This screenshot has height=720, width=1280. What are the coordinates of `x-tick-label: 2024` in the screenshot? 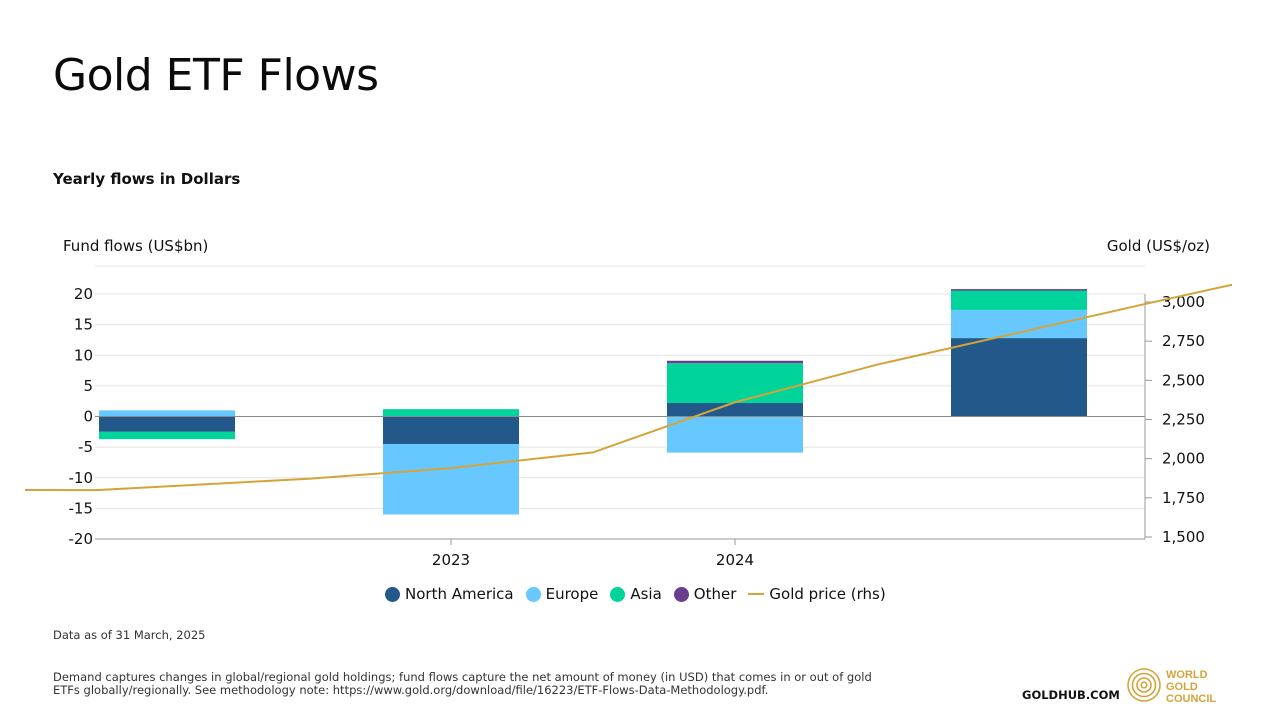 It's located at (735, 560).